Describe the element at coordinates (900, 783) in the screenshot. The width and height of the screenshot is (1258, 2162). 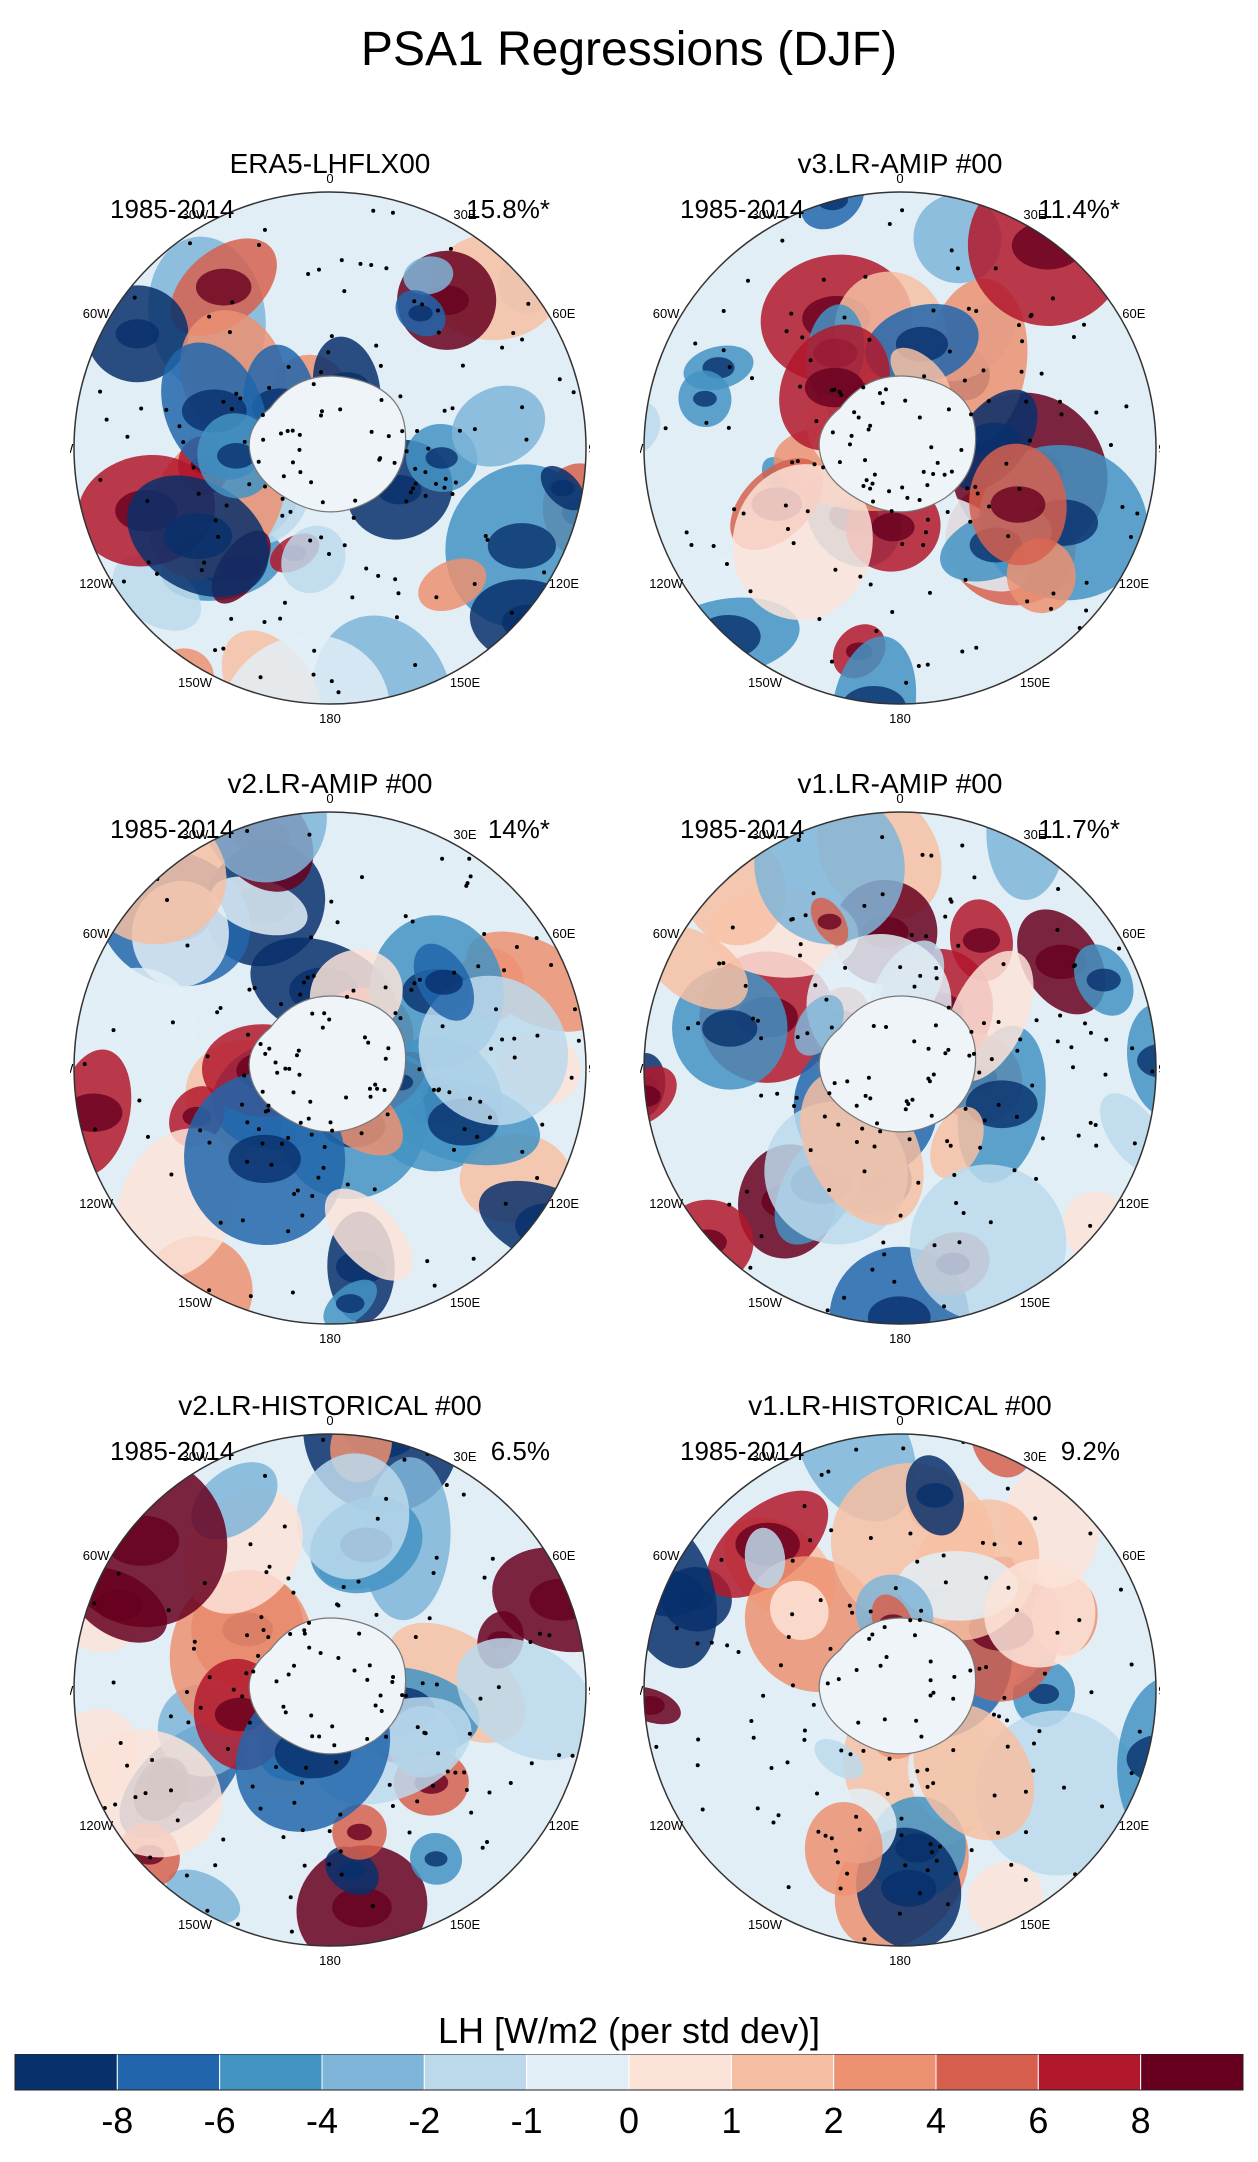
I see `panel-title: v1.LR-AMIP #00` at that location.